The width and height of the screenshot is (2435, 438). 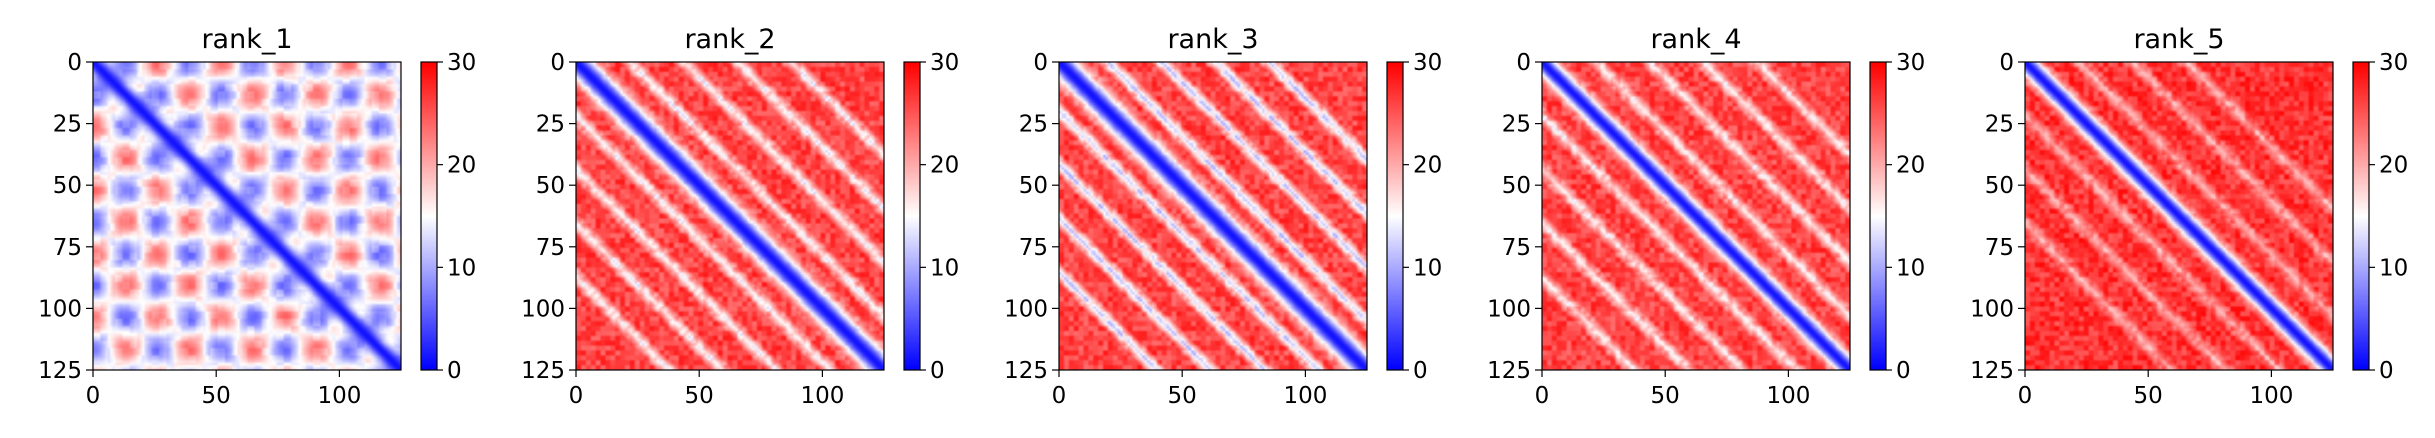 I want to click on chart-title: rank_2, so click(x=729, y=39).